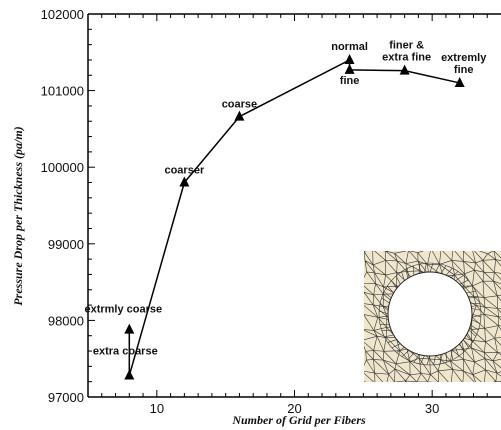  What do you see at coordinates (66, 320) in the screenshot?
I see `y-tick-label: 98000` at bounding box center [66, 320].